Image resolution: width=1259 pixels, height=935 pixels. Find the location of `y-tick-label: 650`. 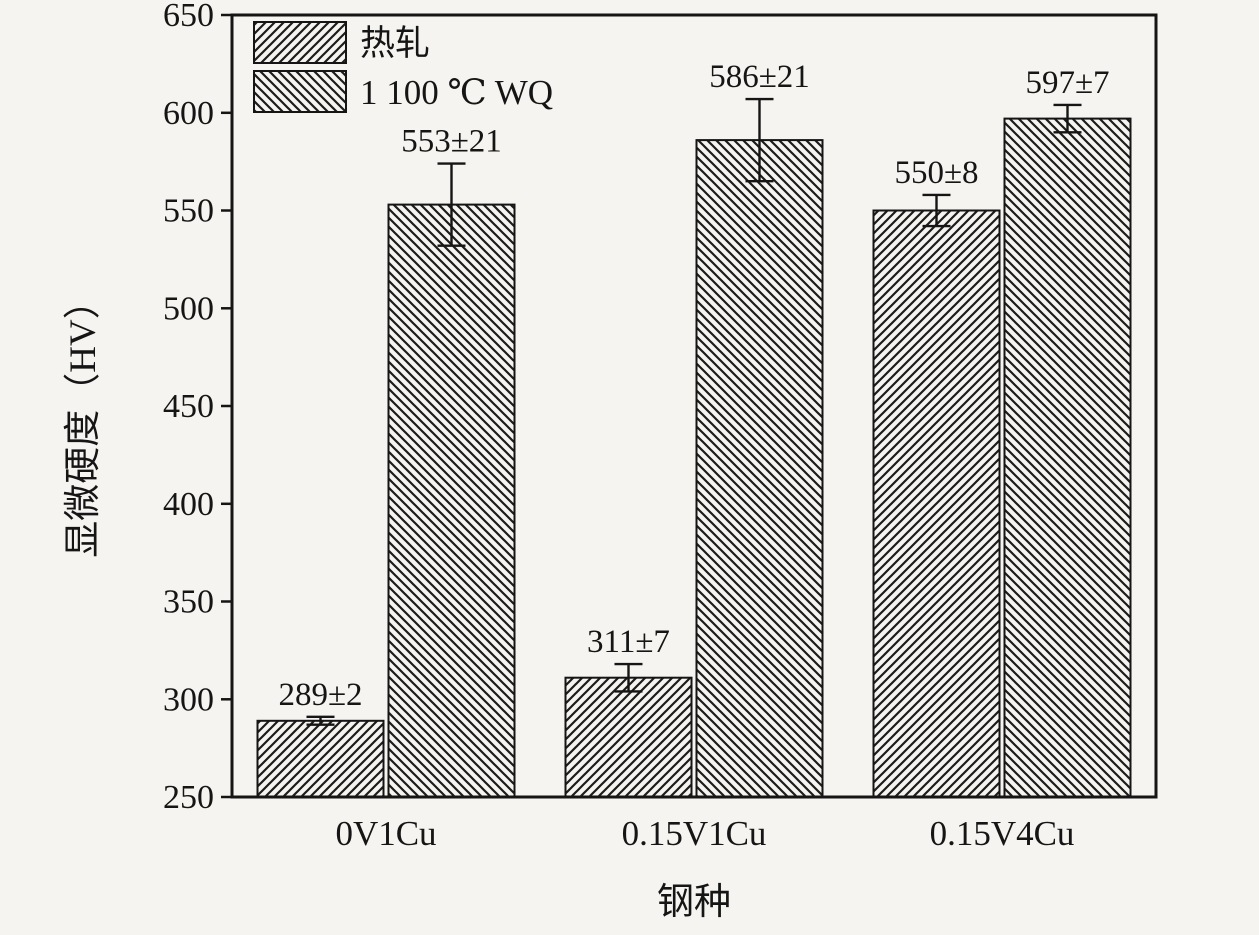

y-tick-label: 650 is located at coordinates (188, 17).